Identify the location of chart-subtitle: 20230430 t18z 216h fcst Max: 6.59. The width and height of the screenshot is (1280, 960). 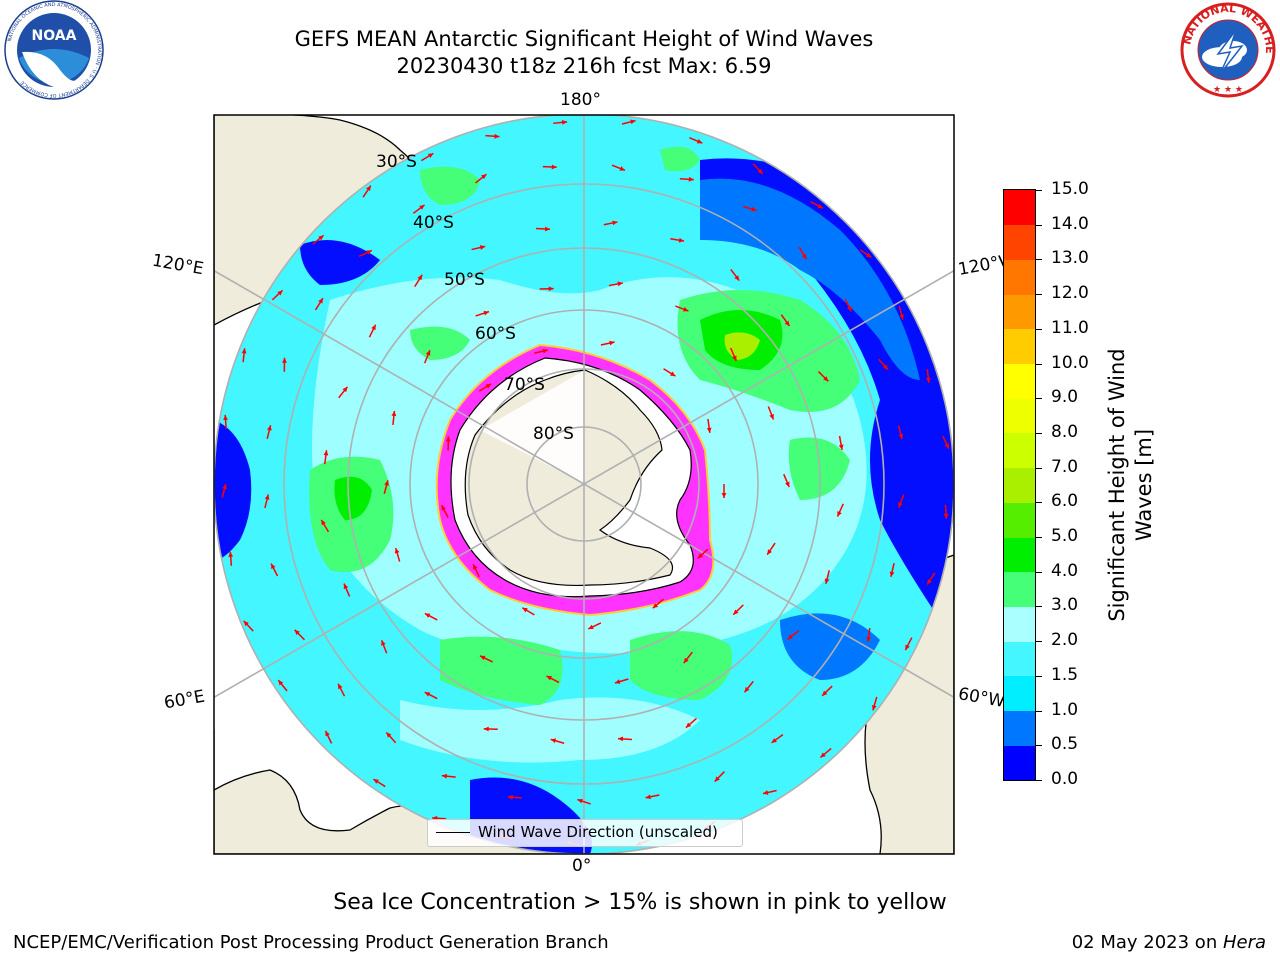
(584, 66).